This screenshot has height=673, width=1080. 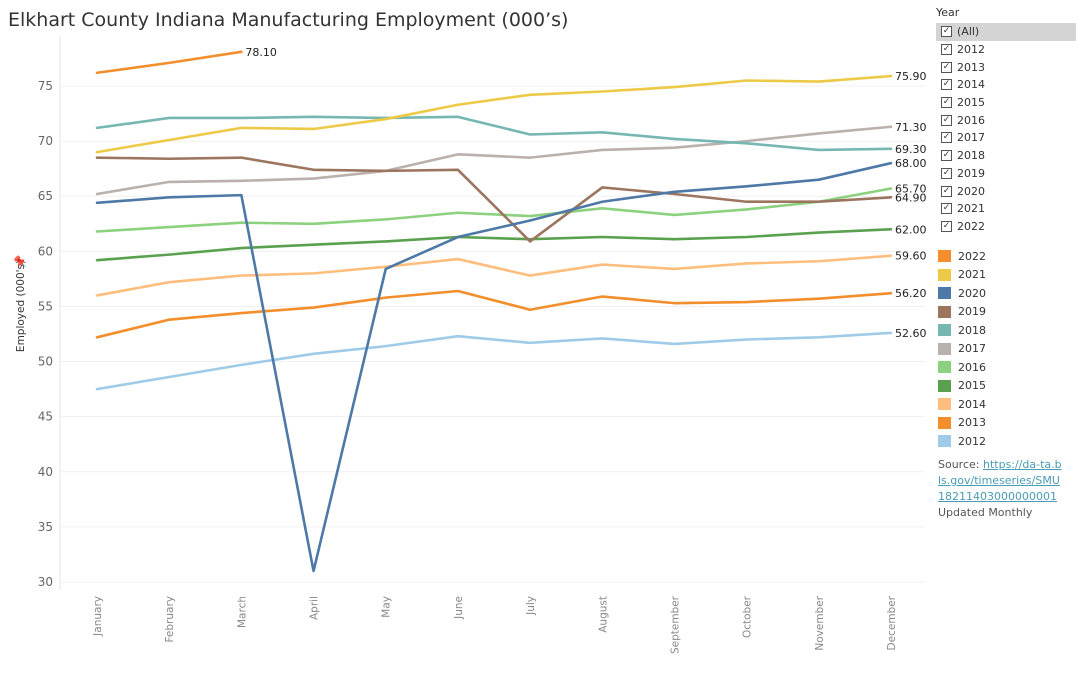 What do you see at coordinates (1006, 275) in the screenshot?
I see `legend-item-2021: 2021` at bounding box center [1006, 275].